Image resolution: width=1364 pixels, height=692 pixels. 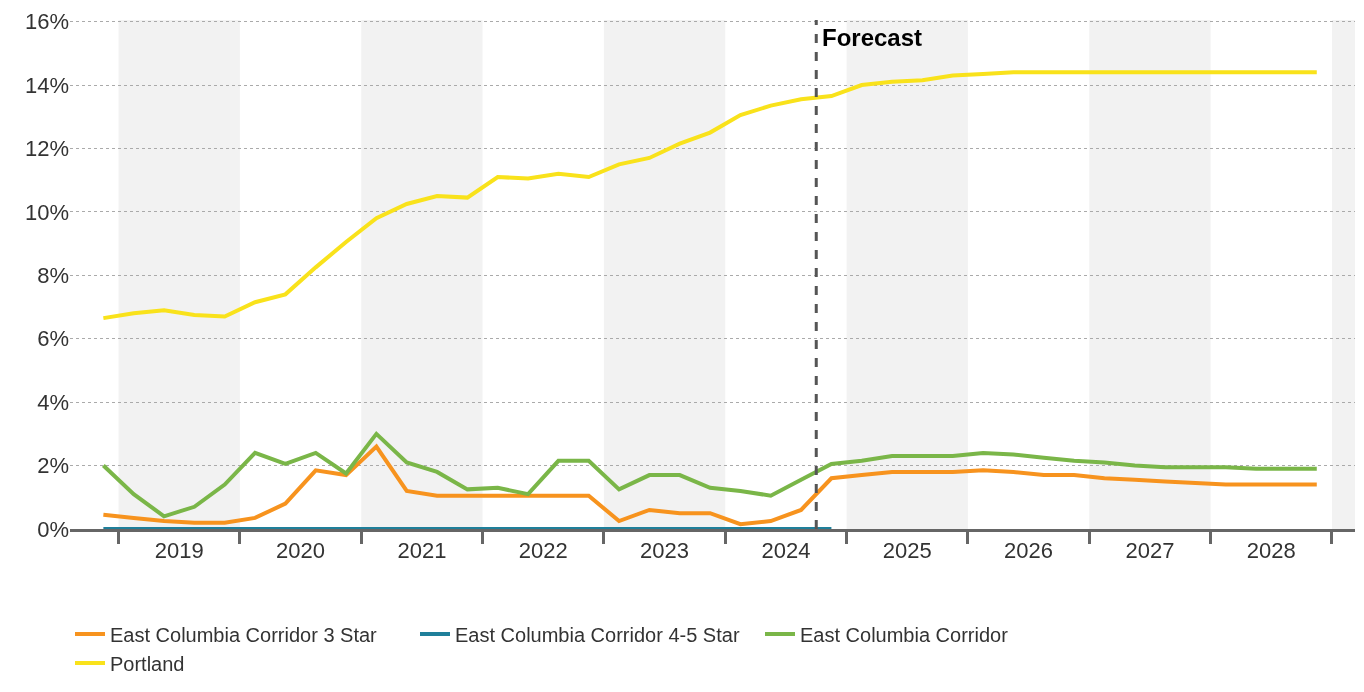 What do you see at coordinates (665, 551) in the screenshot?
I see `x-tick-label: 2023` at bounding box center [665, 551].